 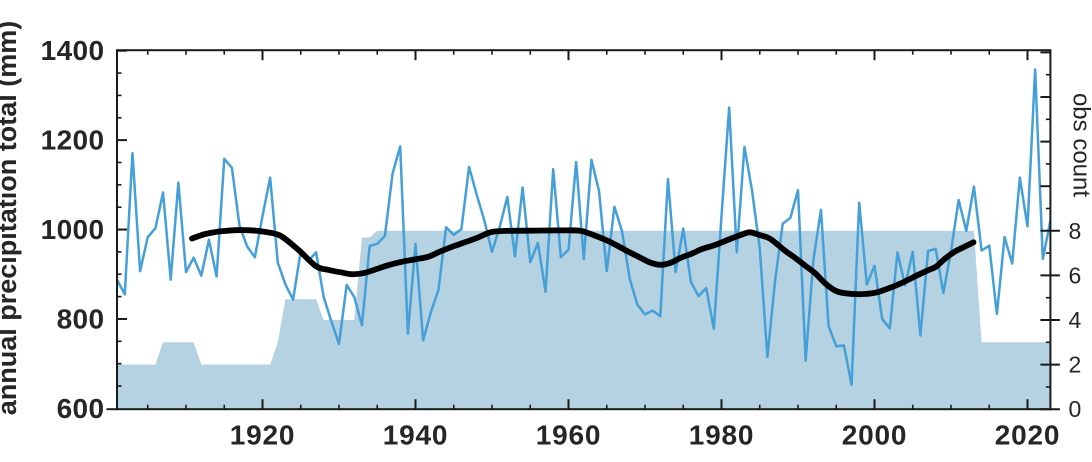 I want to click on svg-text: 1920, so click(x=263, y=435).